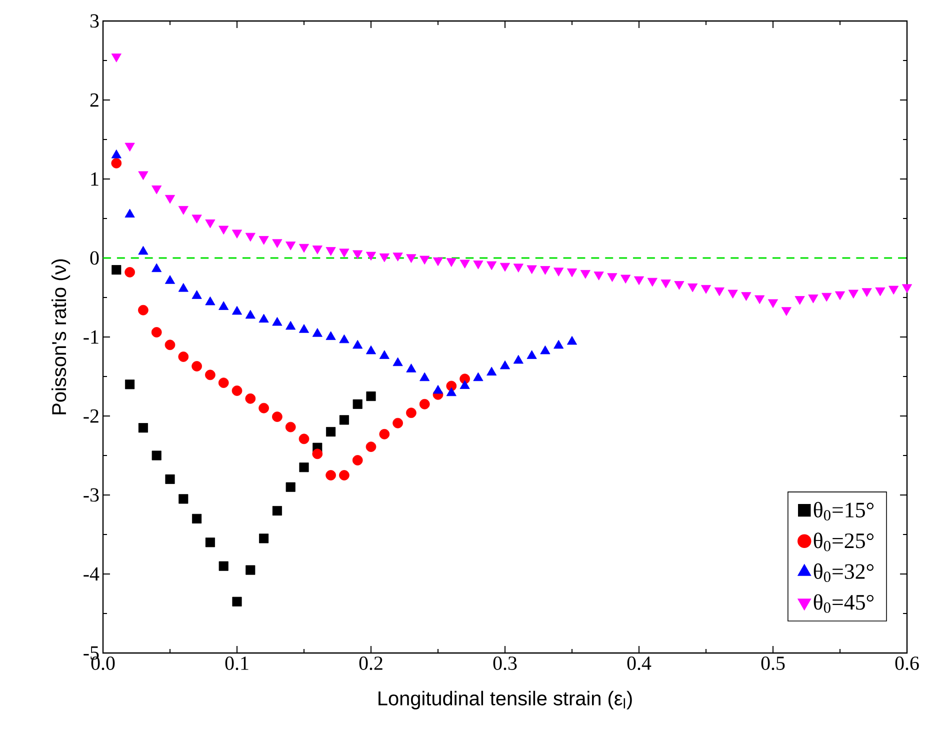 The width and height of the screenshot is (926, 754). I want to click on y-tick-label: -1, so click(91, 337).